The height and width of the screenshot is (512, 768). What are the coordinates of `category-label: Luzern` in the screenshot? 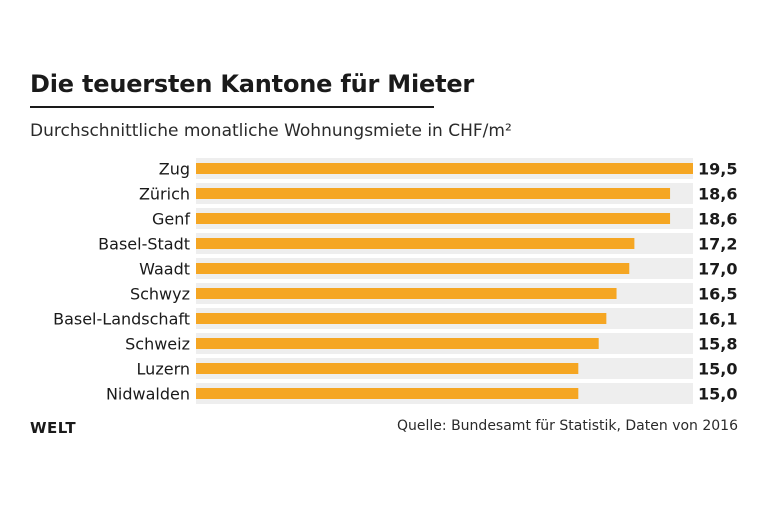 It's located at (163, 369).